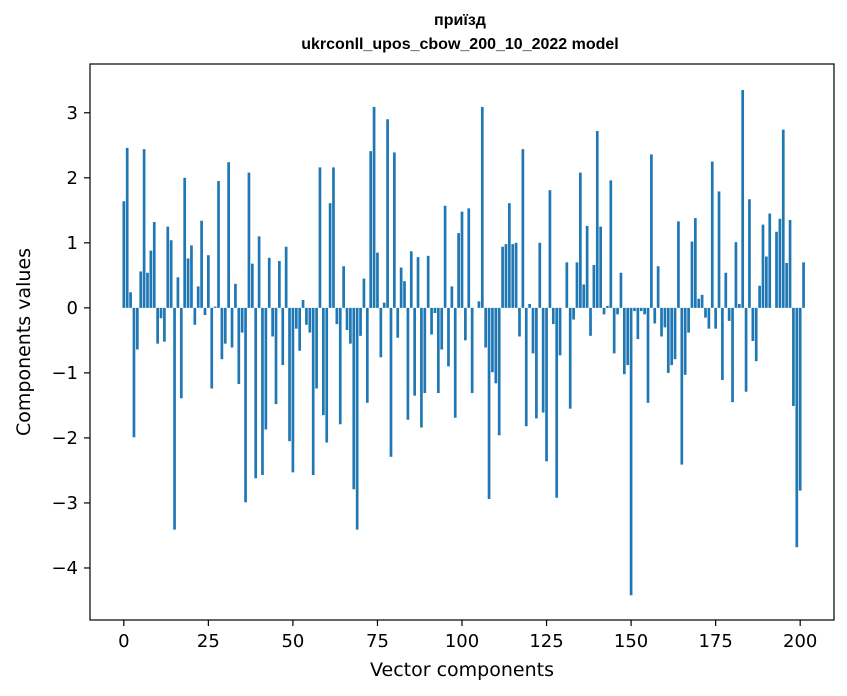 The height and width of the screenshot is (696, 847). I want to click on chart-subtitle: ukrconll_upos_cbow_200_10_2022 model, so click(460, 44).